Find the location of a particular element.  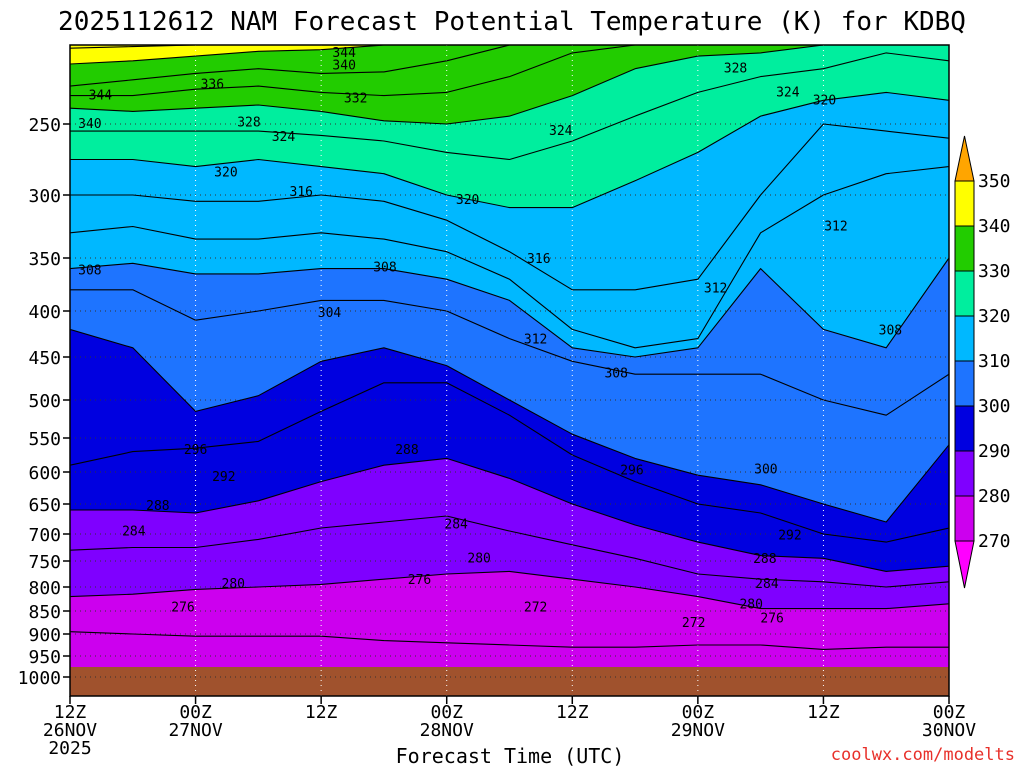

colorbar-label: 290 is located at coordinates (994, 451).